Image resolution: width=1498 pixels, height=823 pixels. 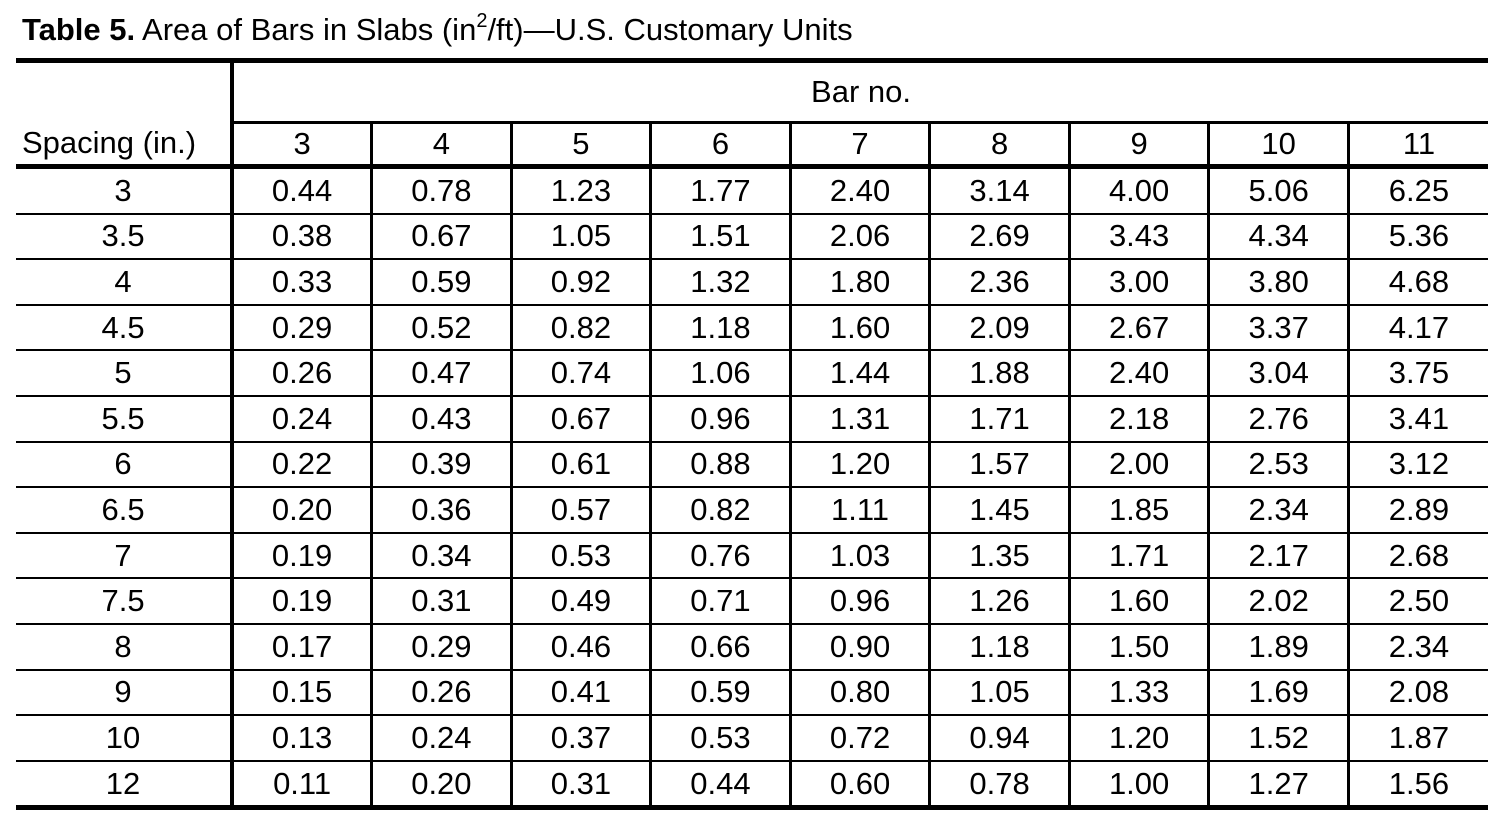 I want to click on area-value-cell: 3.80, so click(x=1278, y=282).